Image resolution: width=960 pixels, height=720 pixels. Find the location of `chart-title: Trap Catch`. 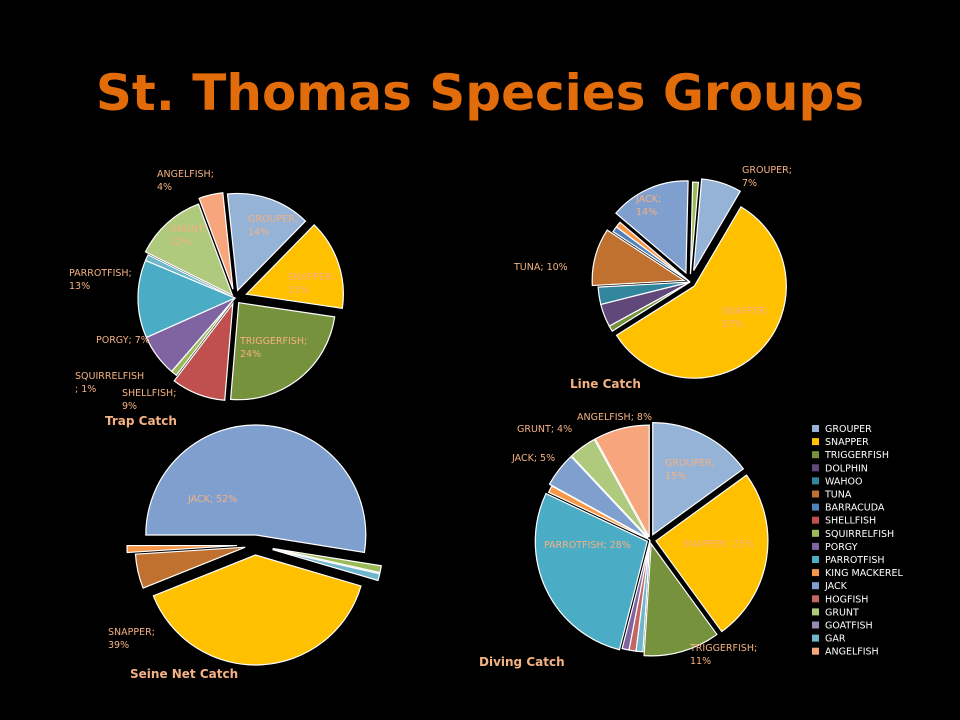

chart-title: Trap Catch is located at coordinates (141, 421).